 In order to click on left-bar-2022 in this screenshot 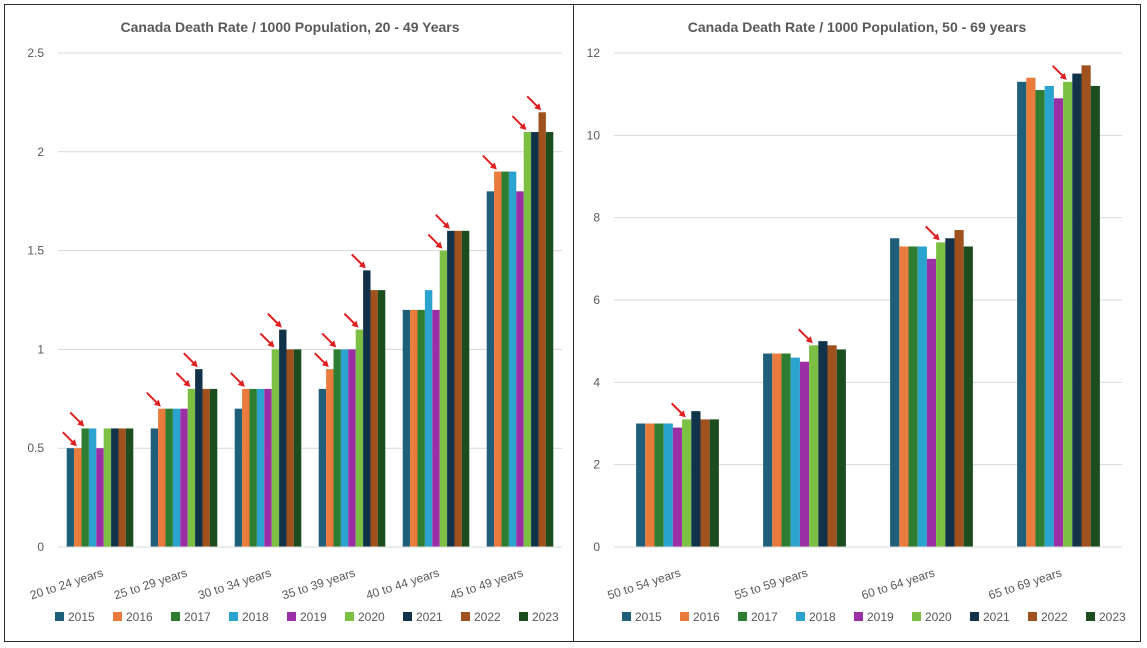, I will do `click(542, 329)`.